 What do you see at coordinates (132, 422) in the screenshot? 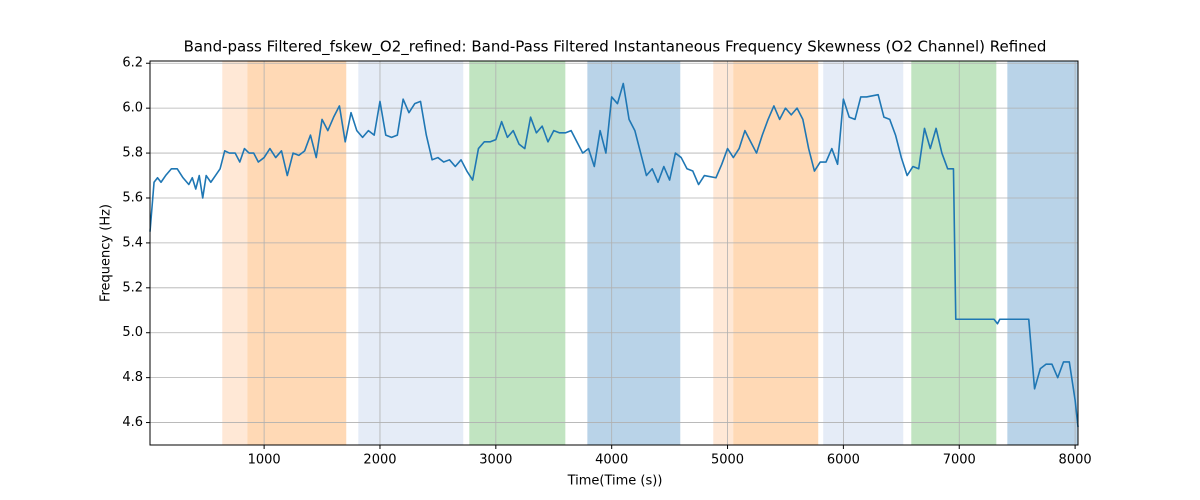
I see `y-tick-label: 4.6` at bounding box center [132, 422].